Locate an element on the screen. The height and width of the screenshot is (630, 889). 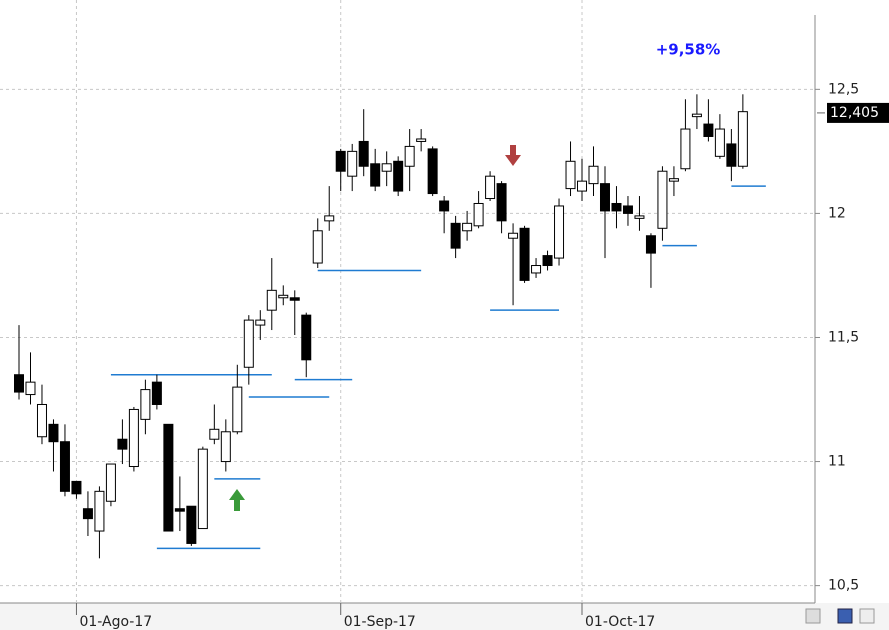
x-axis-band is located at coordinates (444, 616).